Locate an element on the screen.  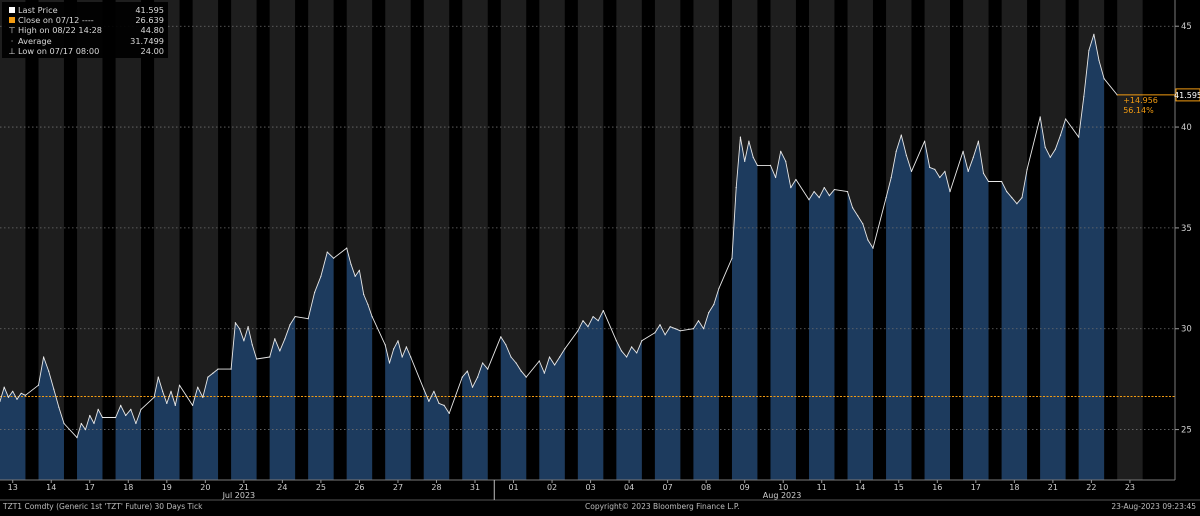
legend-item-high: ⊤ High on 08/22 14:28 44.80 is located at coordinates (86, 30).